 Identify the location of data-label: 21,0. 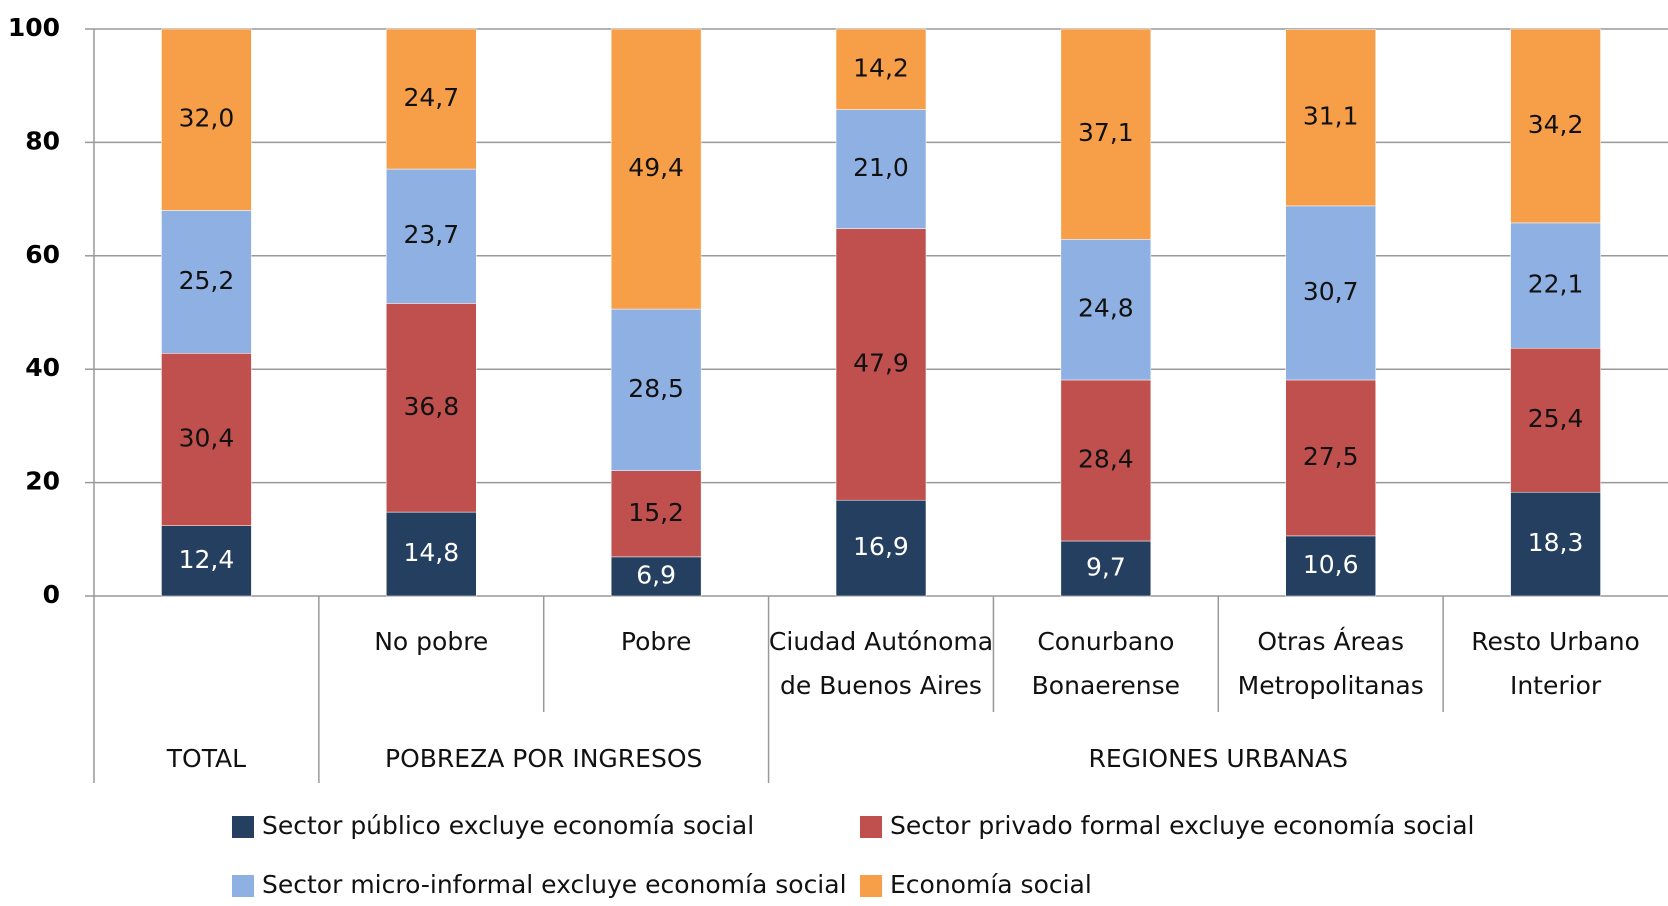
(881, 167).